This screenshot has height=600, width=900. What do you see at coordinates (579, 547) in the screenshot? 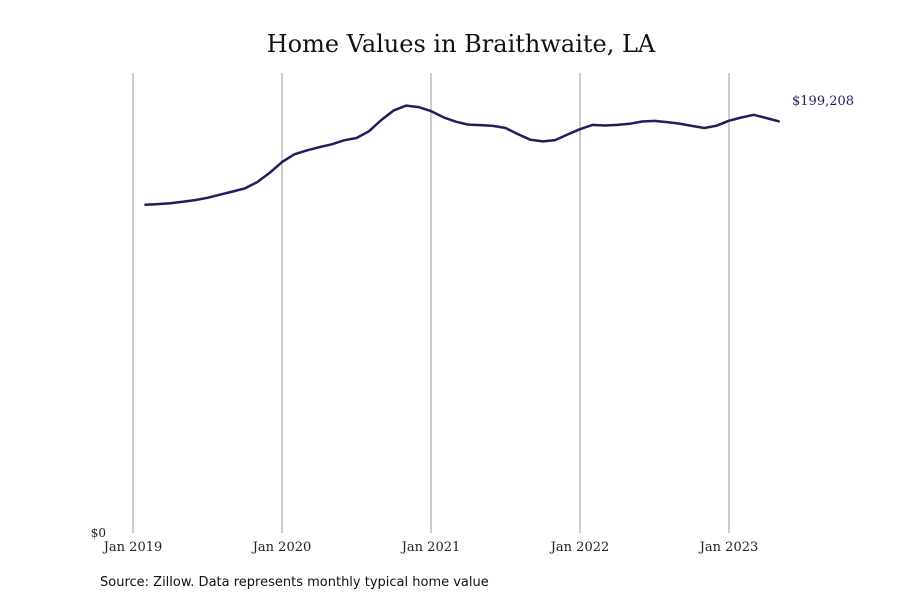
I see `x-tick-label-2022-01: Jan 2022` at bounding box center [579, 547].